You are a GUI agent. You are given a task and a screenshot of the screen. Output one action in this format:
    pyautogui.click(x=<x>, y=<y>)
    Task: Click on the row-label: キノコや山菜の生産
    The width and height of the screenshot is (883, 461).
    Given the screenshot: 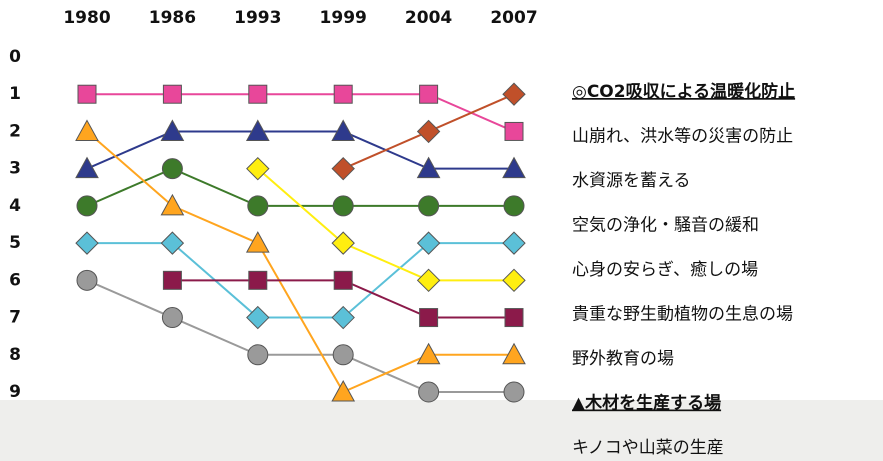 What is the action you would take?
    pyautogui.click(x=648, y=448)
    